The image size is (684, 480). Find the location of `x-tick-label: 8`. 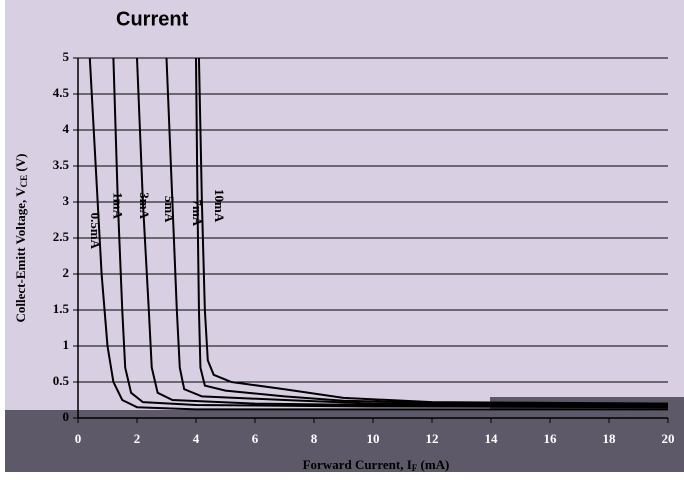

x-tick-label: 8 is located at coordinates (314, 438).